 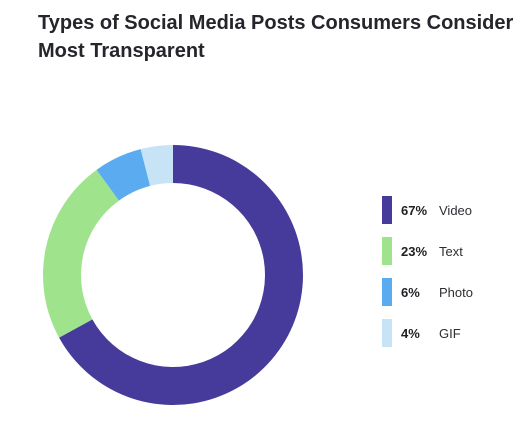 What do you see at coordinates (387, 210) in the screenshot?
I see `legend-swatch-video` at bounding box center [387, 210].